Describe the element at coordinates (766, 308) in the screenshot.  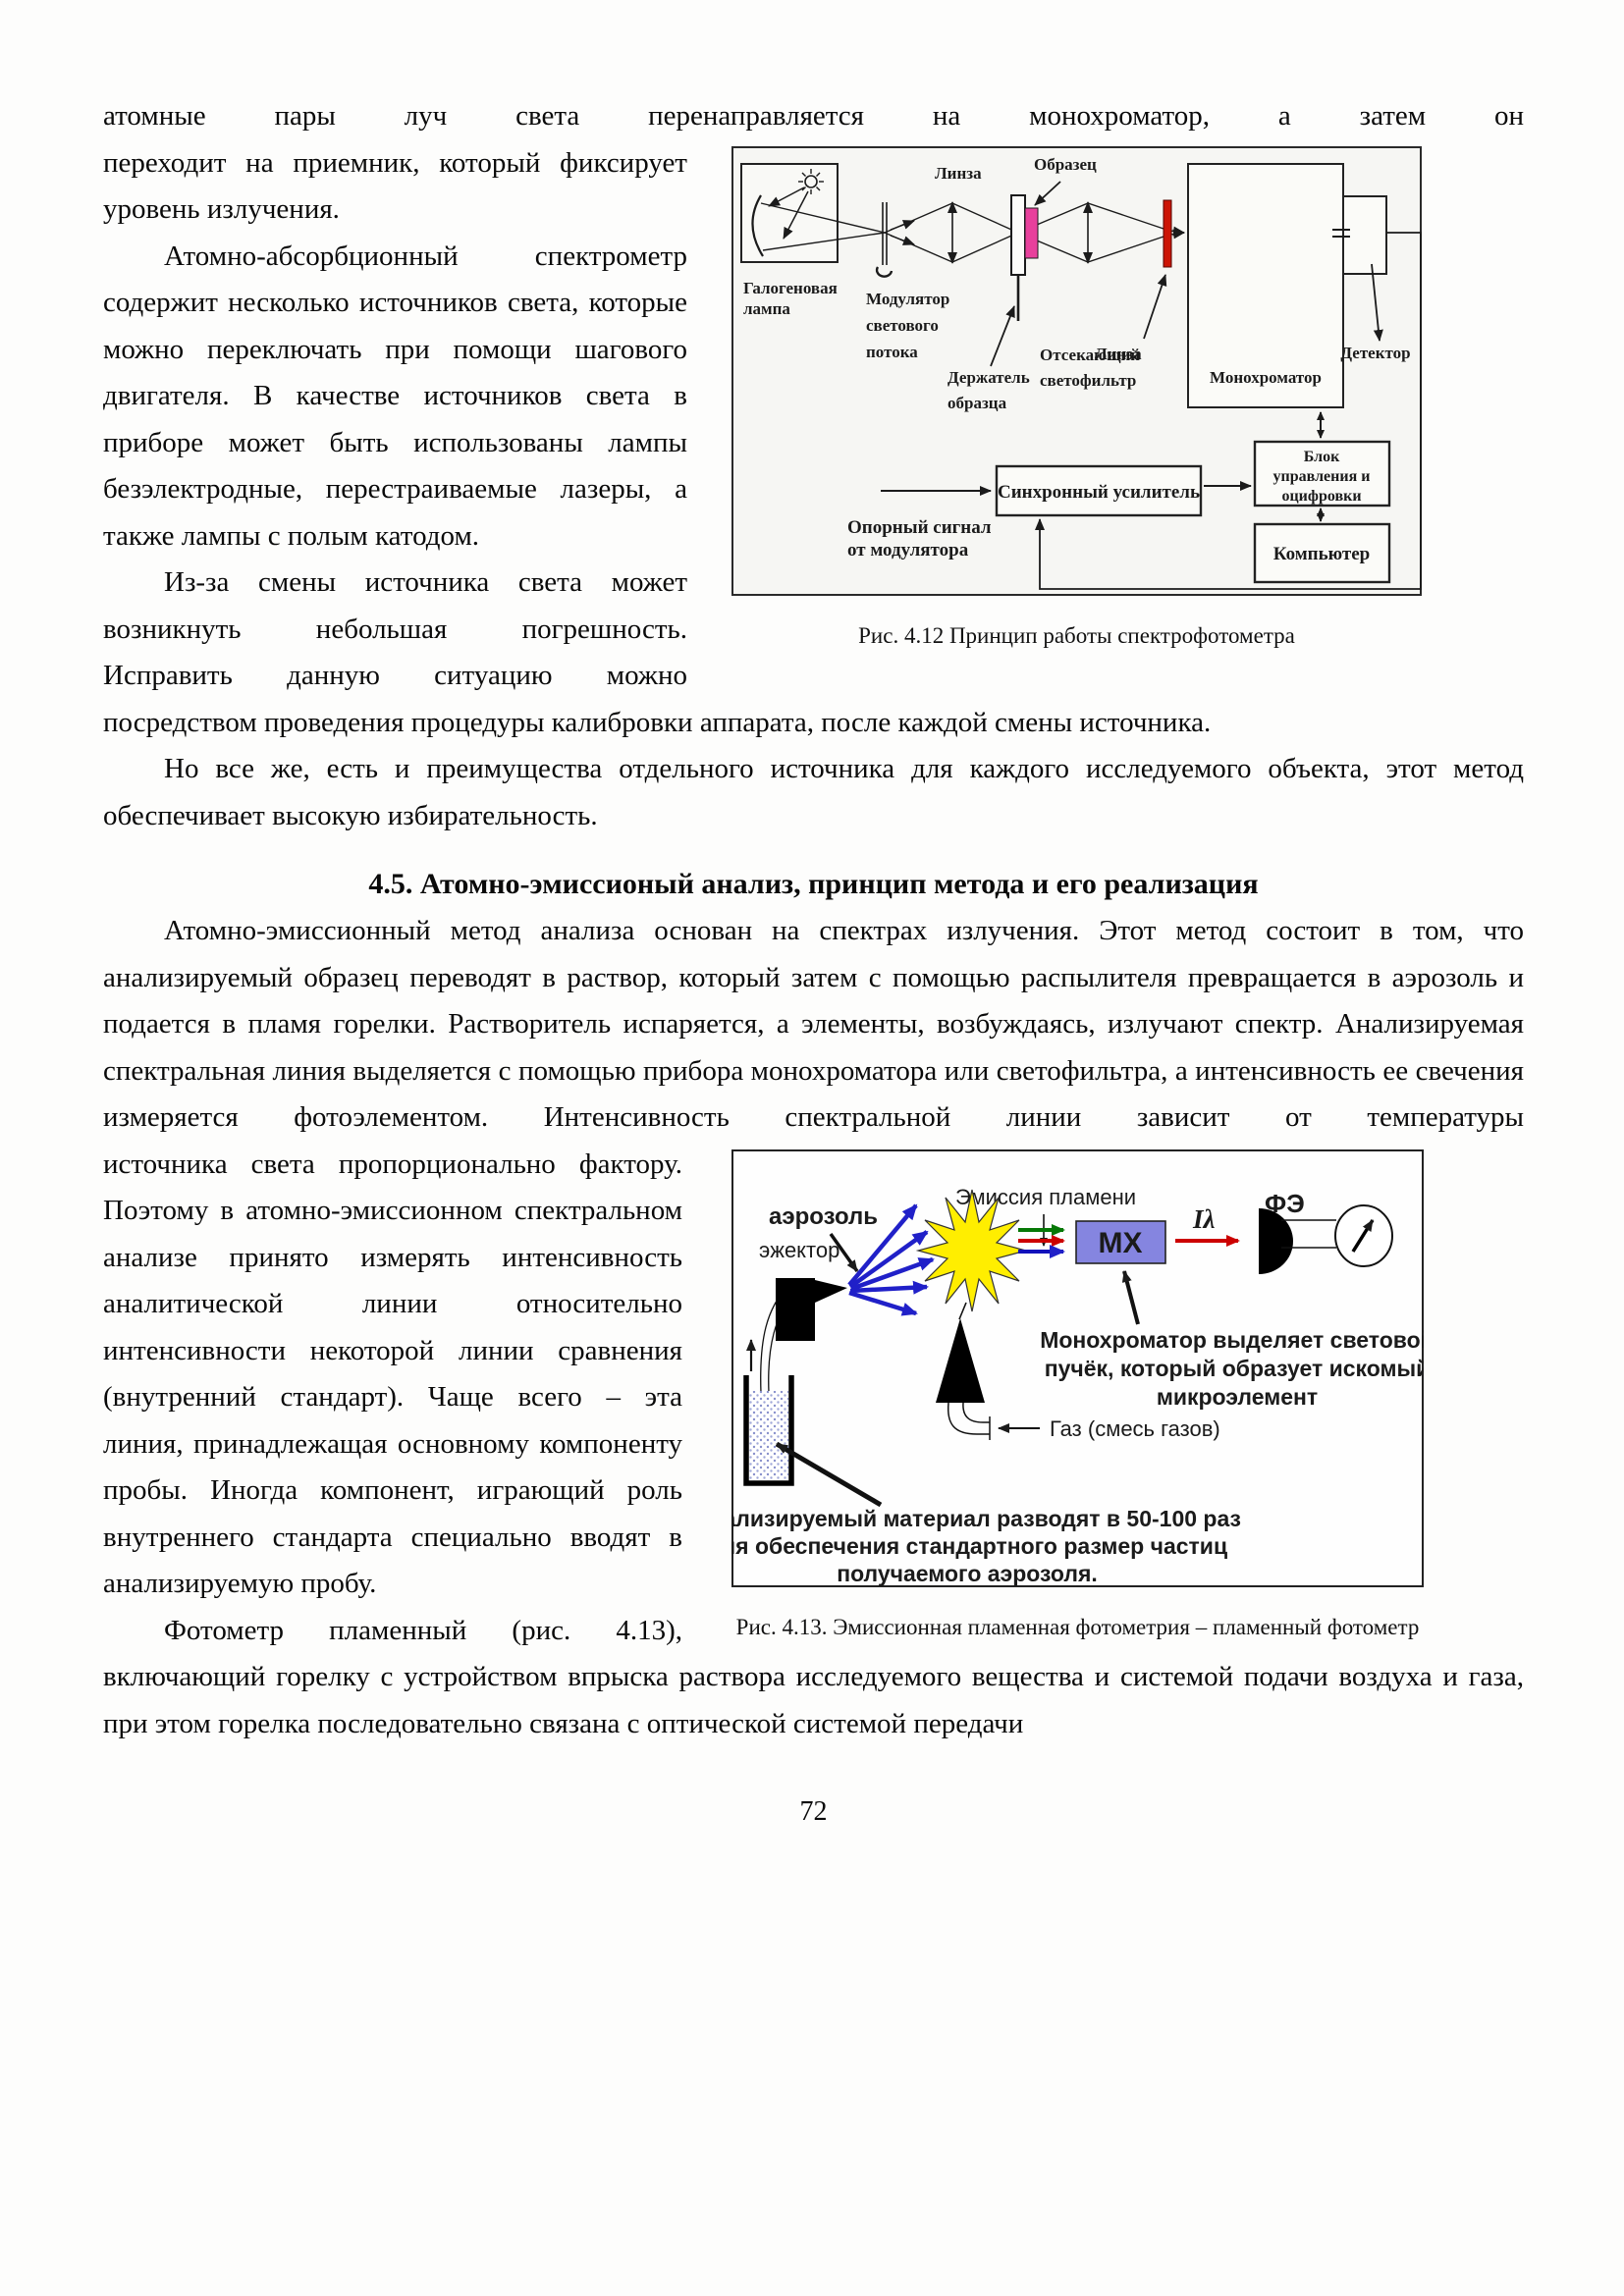
I see `label-halogen-2: лампа` at that location.